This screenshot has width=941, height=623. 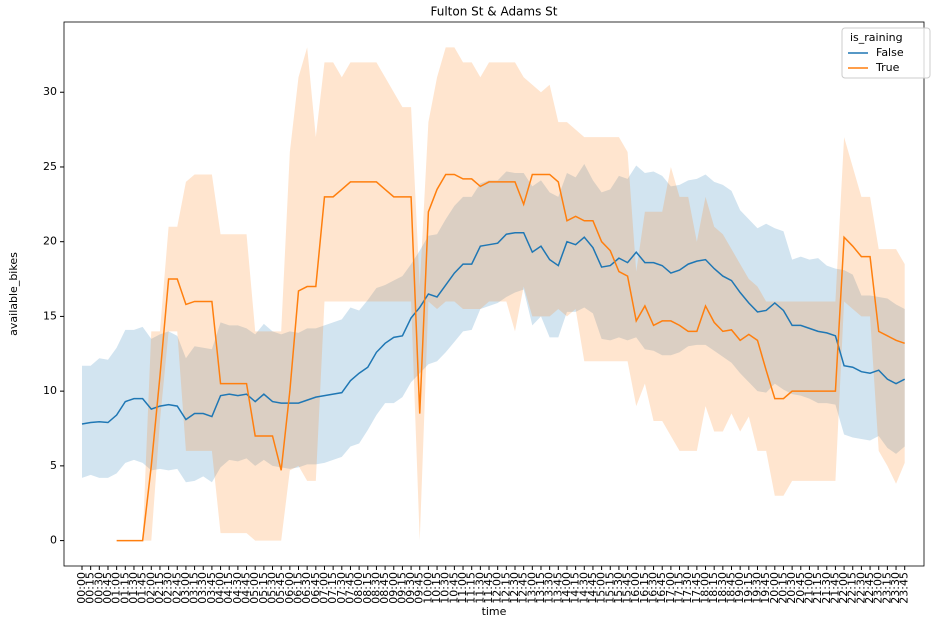 What do you see at coordinates (254, 588) in the screenshot?
I see `x-tick-label: 05:00` at bounding box center [254, 588].